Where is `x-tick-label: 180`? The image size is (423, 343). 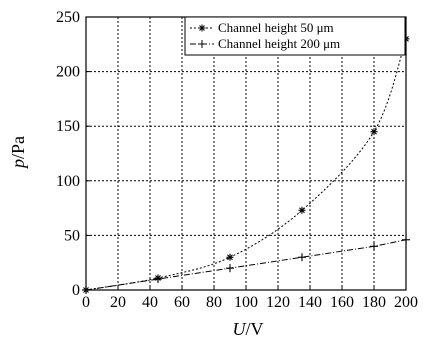
x-tick-label: 180 is located at coordinates (374, 302).